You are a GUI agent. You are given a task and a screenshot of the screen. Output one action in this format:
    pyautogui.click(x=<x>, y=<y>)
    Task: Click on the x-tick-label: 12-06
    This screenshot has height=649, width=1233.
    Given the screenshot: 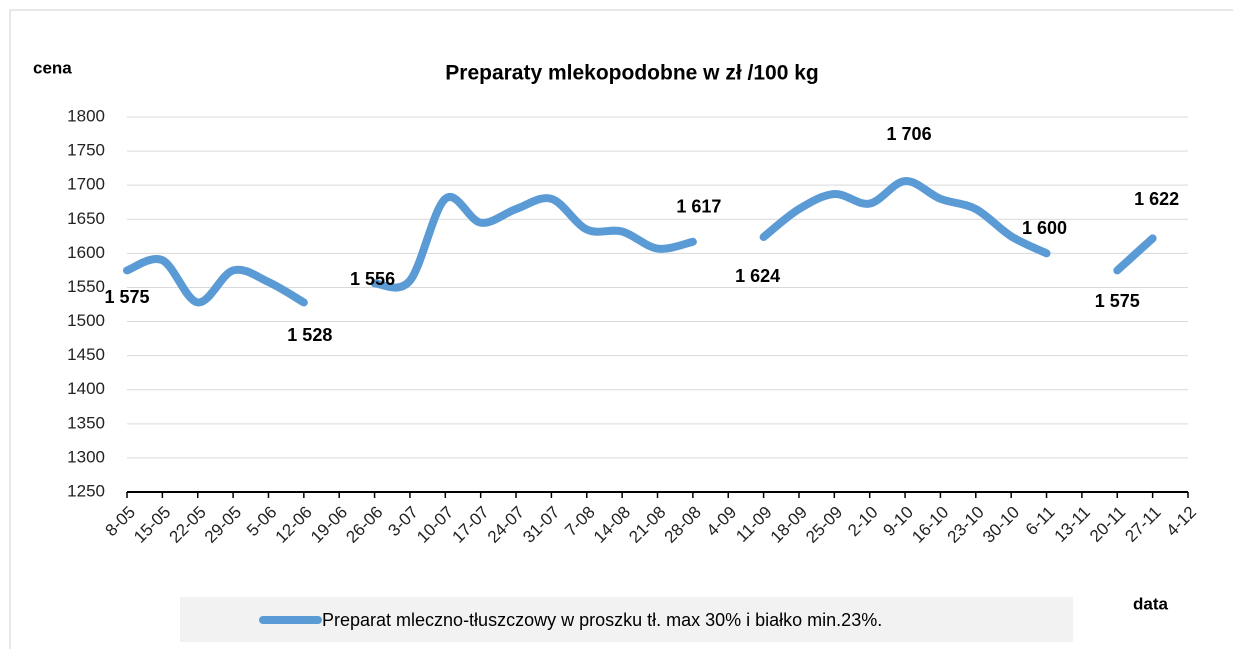 What is the action you would take?
    pyautogui.click(x=294, y=525)
    